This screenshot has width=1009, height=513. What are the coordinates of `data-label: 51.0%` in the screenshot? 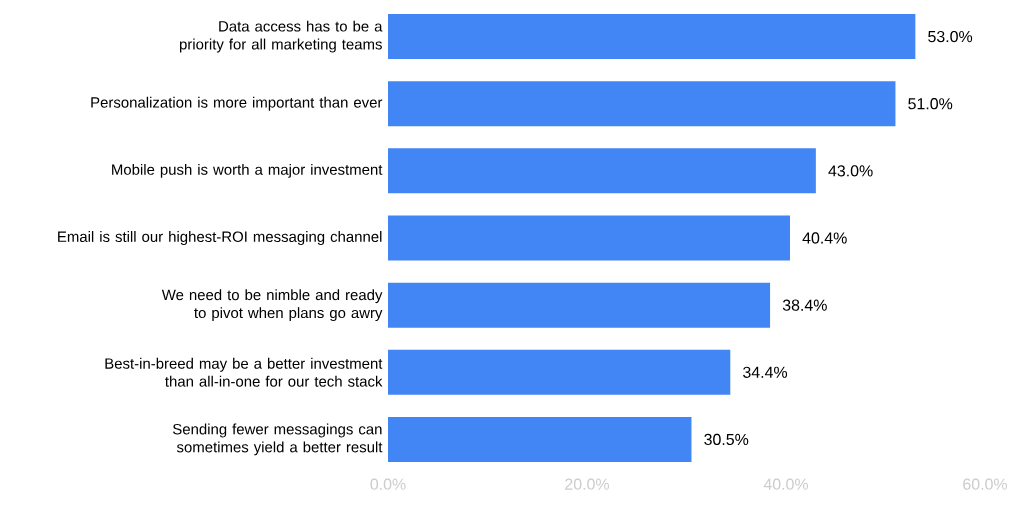 It's located at (930, 104).